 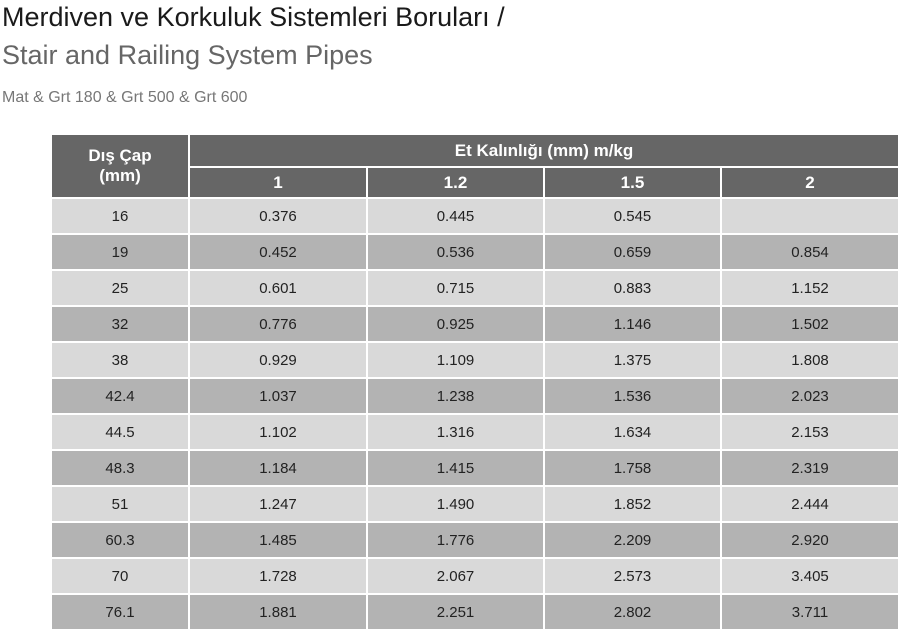 I want to click on weight-cell: 0.659, so click(x=632, y=252).